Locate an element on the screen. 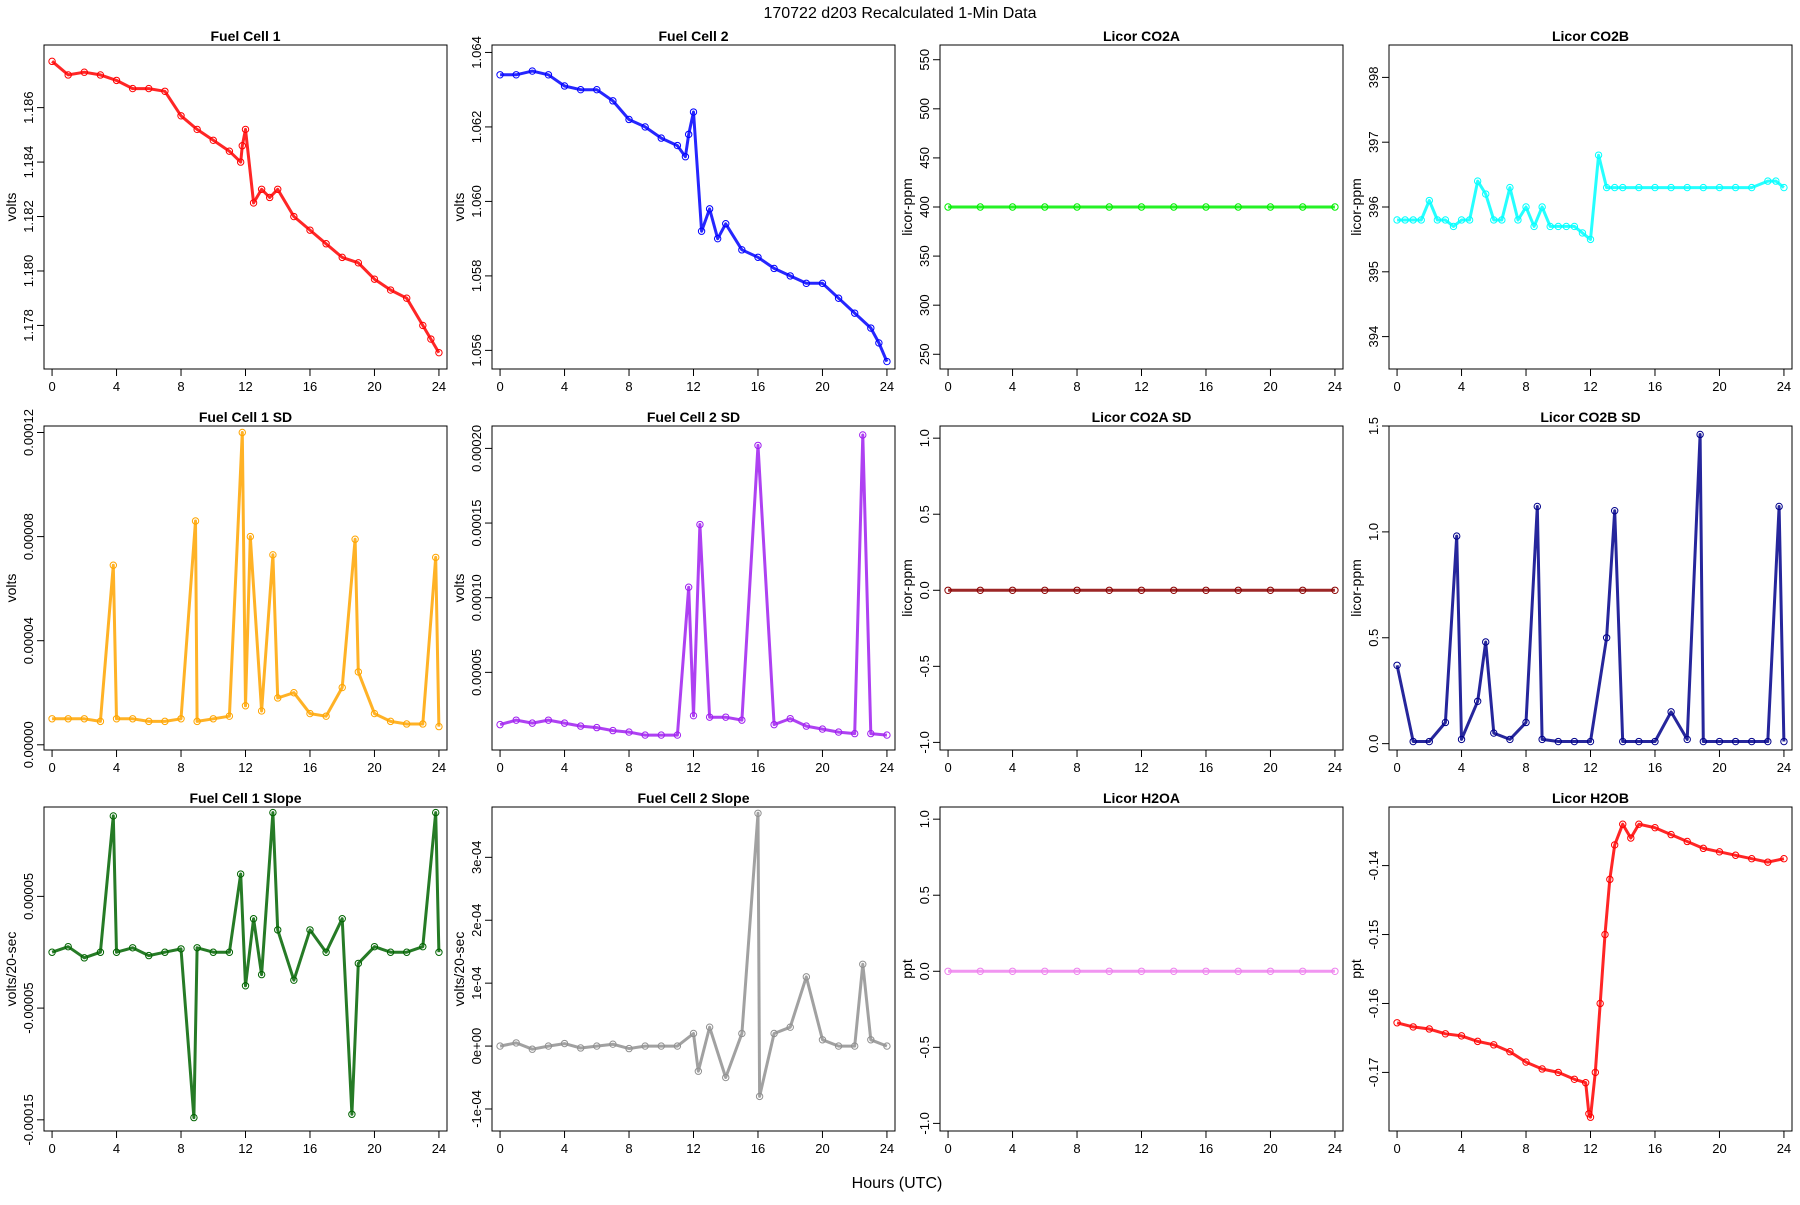 This screenshot has width=1800, height=1205. y-tick-label: 1.058 is located at coordinates (476, 276).